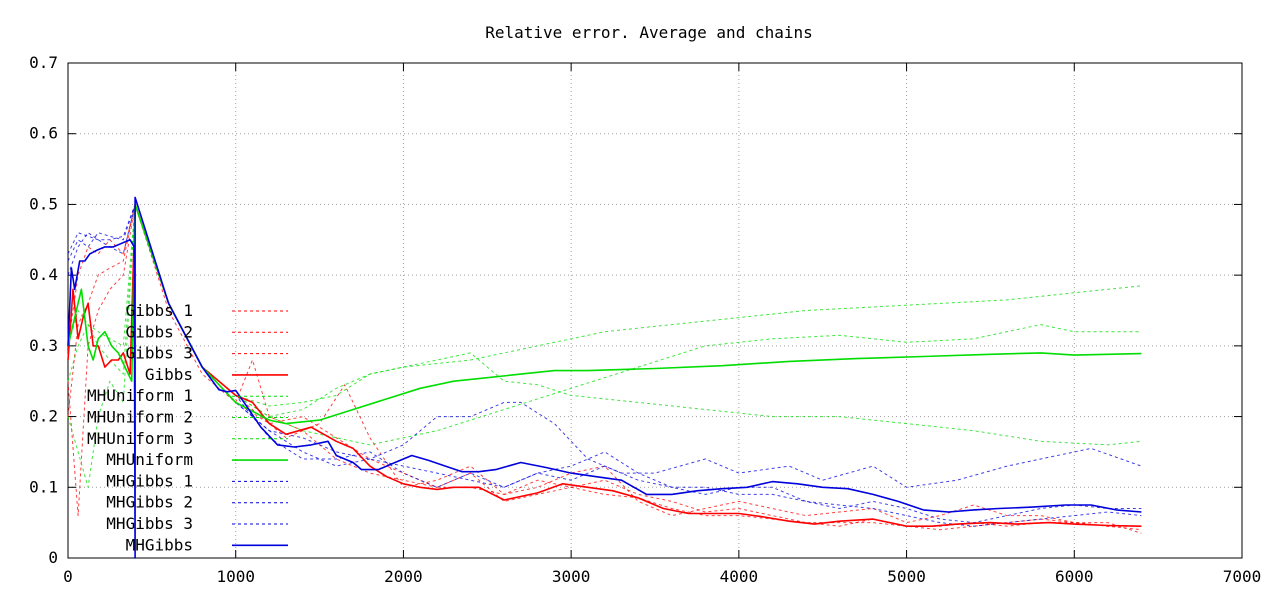 The image size is (1279, 600). I want to click on x-tick-label: 6000, so click(1074, 576).